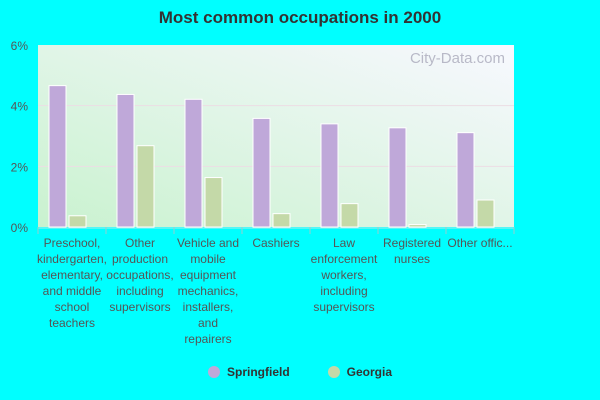  What do you see at coordinates (20, 228) in the screenshot?
I see `y-tick-label: 0%` at bounding box center [20, 228].